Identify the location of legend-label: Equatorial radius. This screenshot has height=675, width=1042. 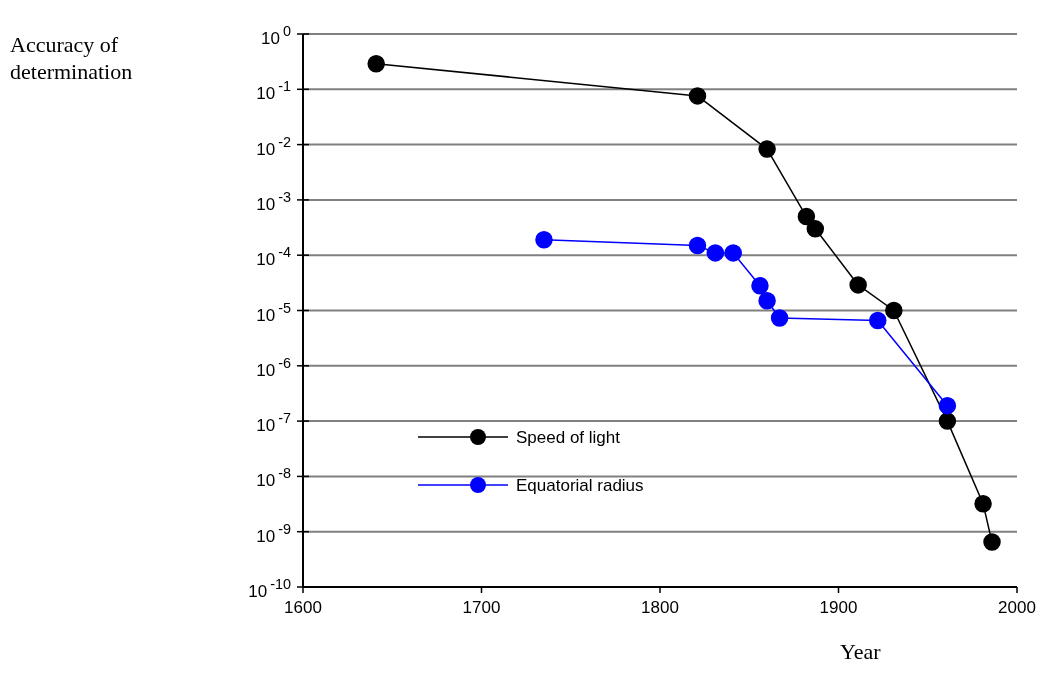
(580, 485).